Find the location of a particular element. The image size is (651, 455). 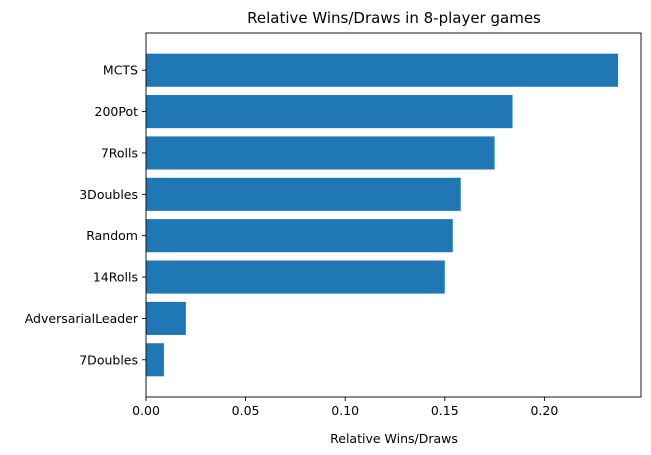

bar-adversarialleader is located at coordinates (166, 318).